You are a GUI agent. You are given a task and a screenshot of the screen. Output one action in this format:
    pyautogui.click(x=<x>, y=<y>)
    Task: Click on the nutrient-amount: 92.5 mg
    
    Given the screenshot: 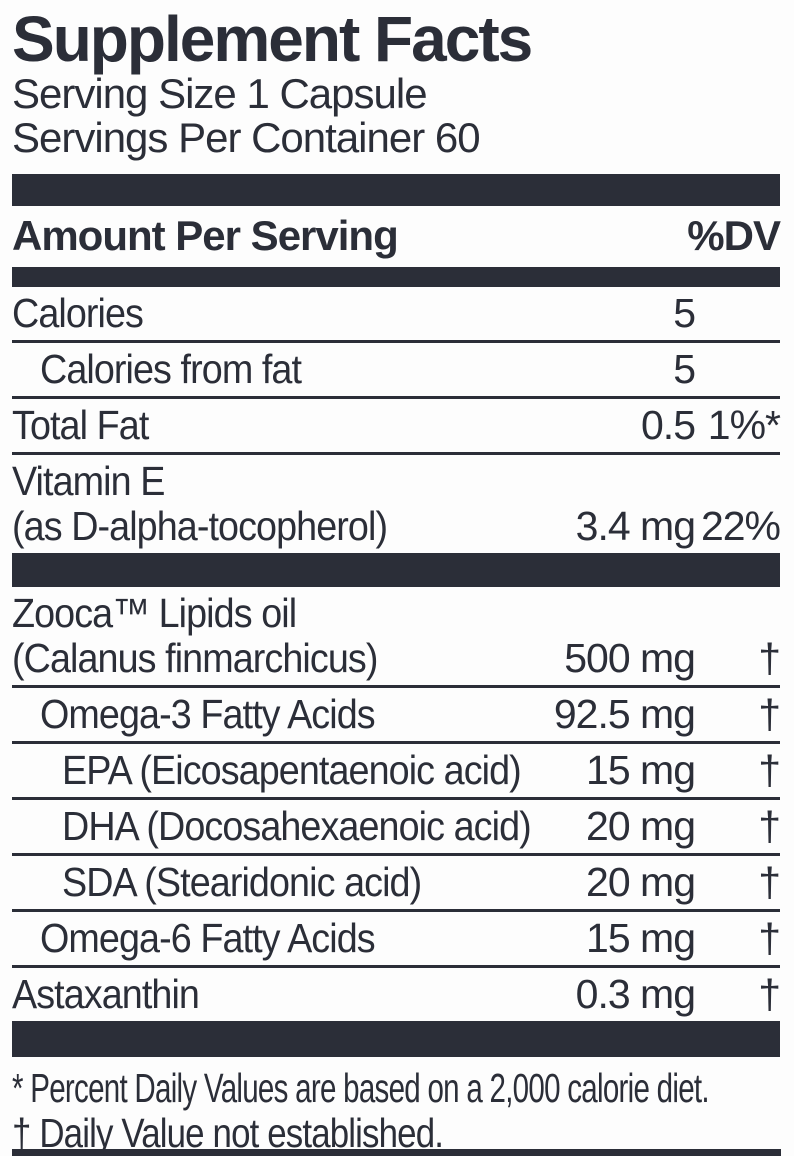 What is the action you would take?
    pyautogui.click(x=624, y=714)
    